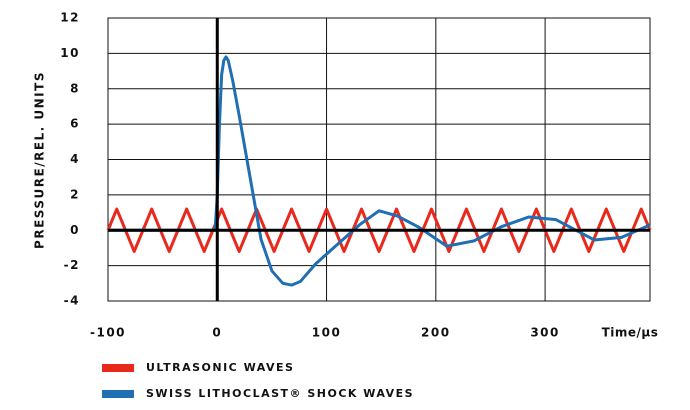 The width and height of the screenshot is (690, 410). I want to click on x-tick-label: 200, so click(436, 333).